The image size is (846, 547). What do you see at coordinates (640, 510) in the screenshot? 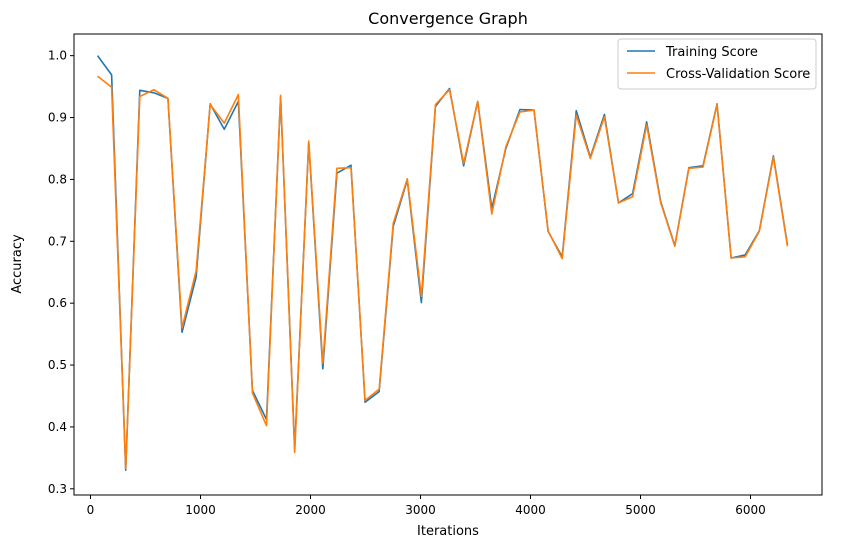
I see `x-tick-label: 5000` at bounding box center [640, 510].